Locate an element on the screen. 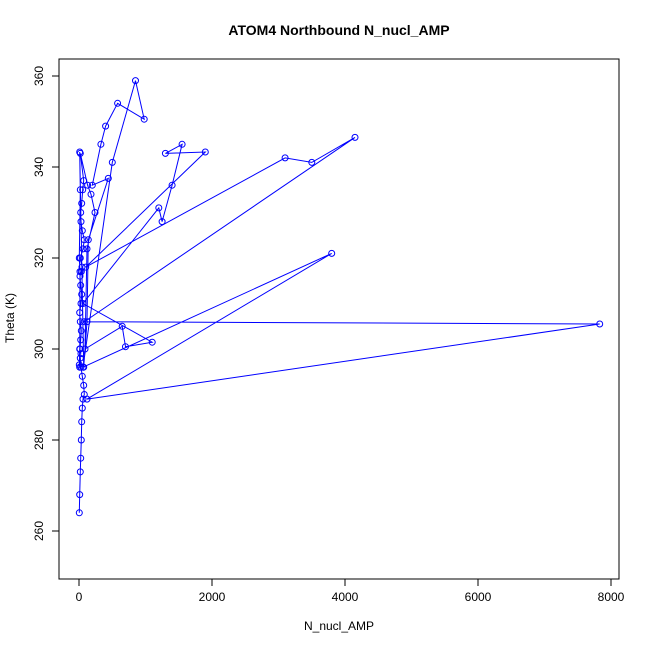 This screenshot has width=650, height=650. x-axis: 0 2000 4000 6000 8000 is located at coordinates (350, 591).